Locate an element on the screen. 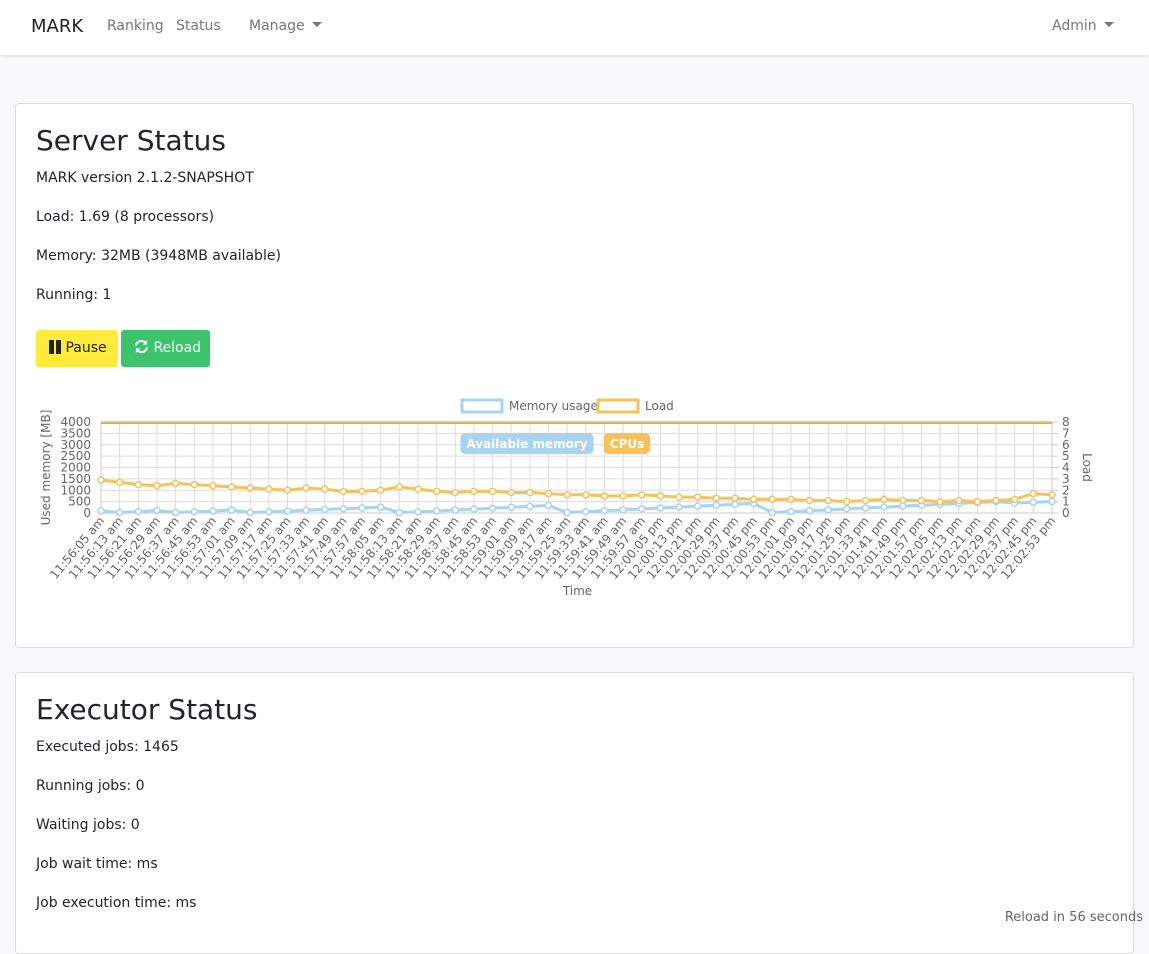 The image size is (1149, 954). y2-axis-title: Load is located at coordinates (1087, 467).